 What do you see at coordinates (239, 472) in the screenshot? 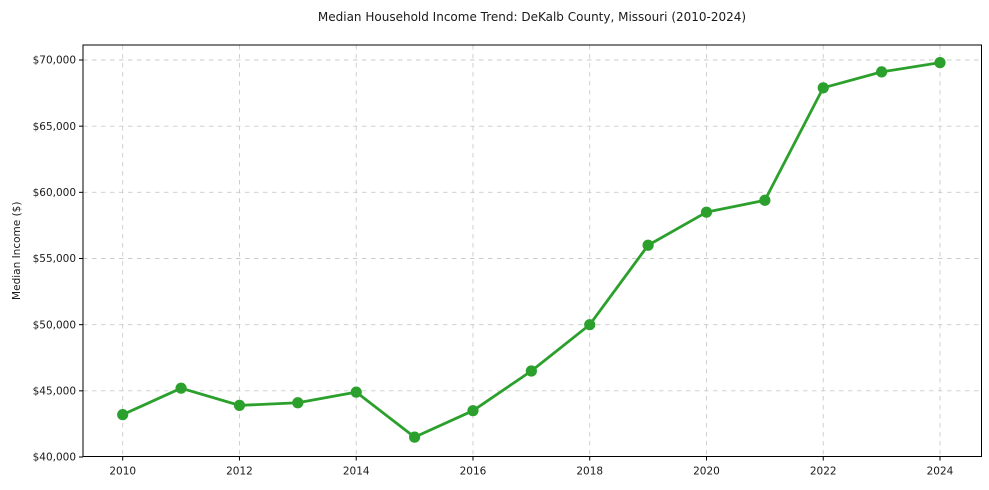
I see `x-tick-label: 2012` at bounding box center [239, 472].